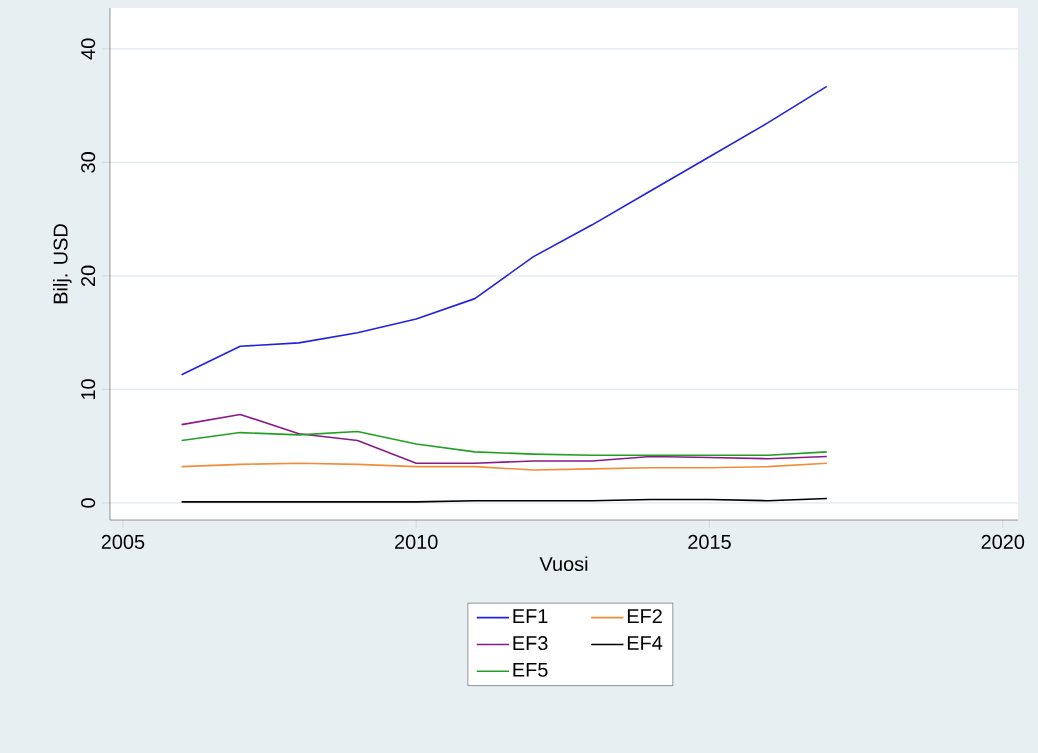 The image size is (1038, 753). What do you see at coordinates (645, 643) in the screenshot?
I see `legend-label: EF4` at bounding box center [645, 643].